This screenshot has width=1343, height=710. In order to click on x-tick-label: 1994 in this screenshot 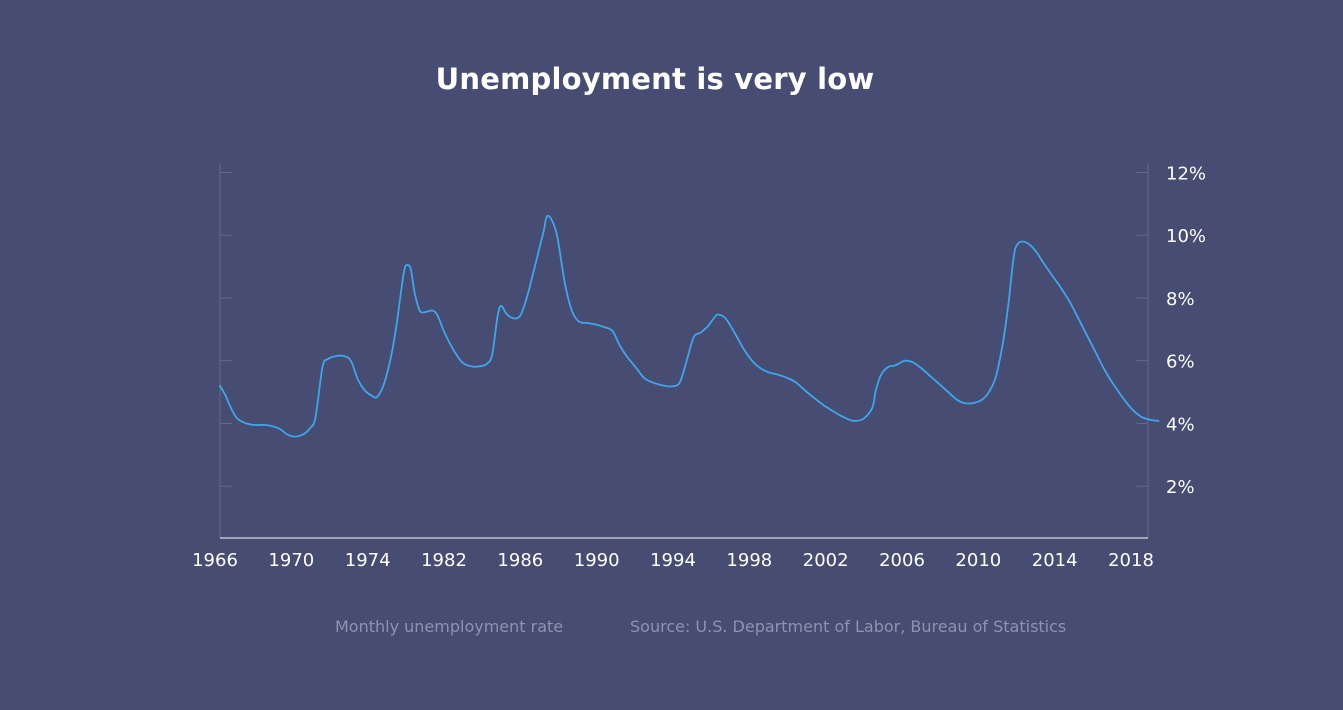, I will do `click(673, 560)`.